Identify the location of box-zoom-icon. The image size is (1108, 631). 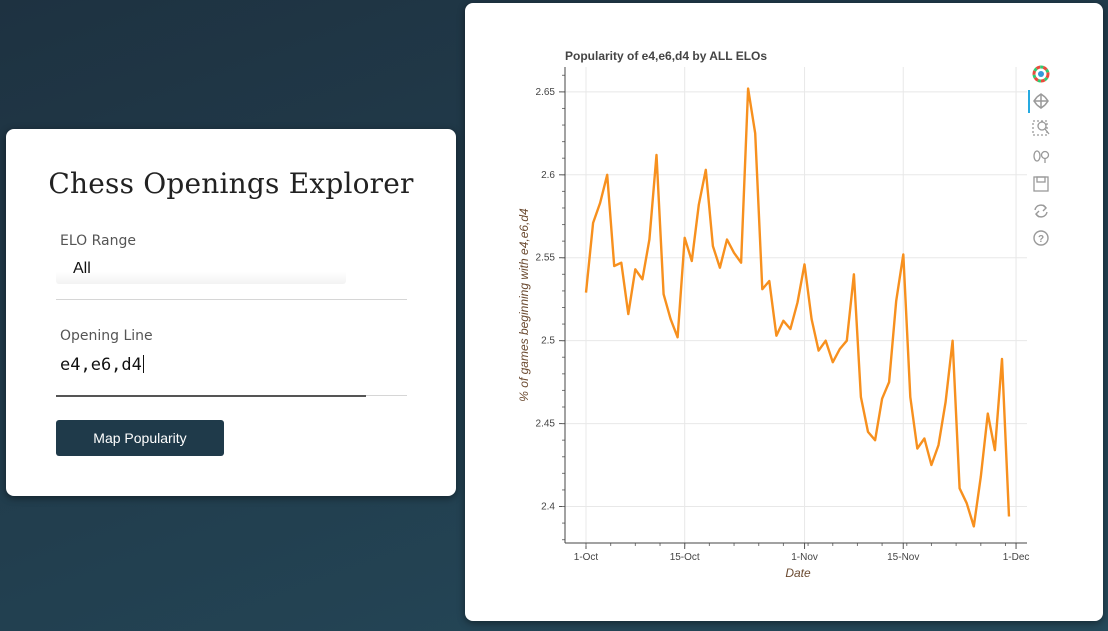
(1041, 128).